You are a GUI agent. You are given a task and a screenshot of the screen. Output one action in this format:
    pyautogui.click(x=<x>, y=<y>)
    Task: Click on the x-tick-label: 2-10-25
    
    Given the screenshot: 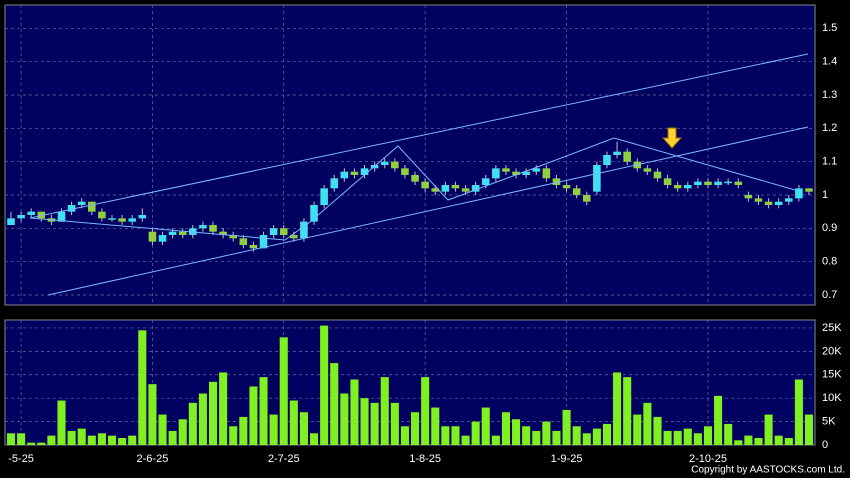 What is the action you would take?
    pyautogui.click(x=708, y=459)
    